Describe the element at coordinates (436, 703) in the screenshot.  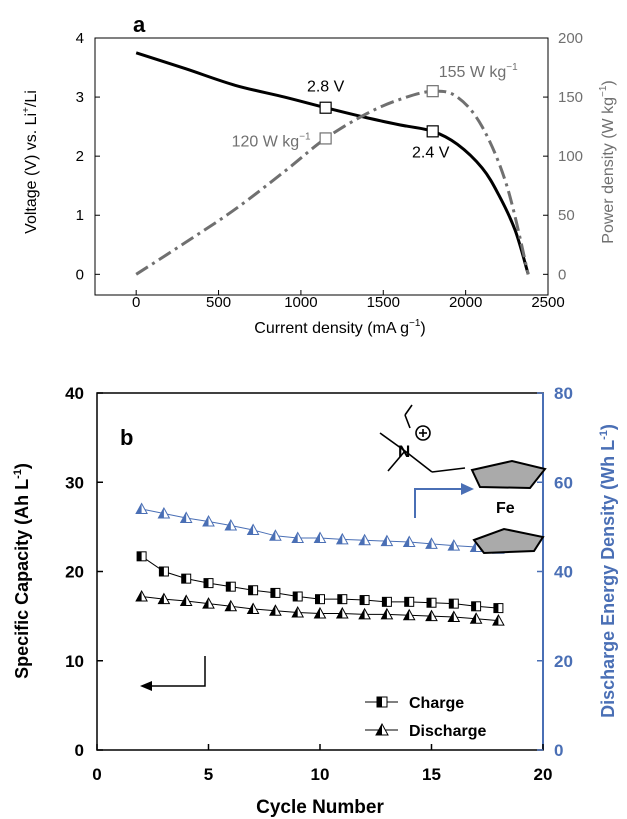
I see `legend-charge-label: Charge` at that location.